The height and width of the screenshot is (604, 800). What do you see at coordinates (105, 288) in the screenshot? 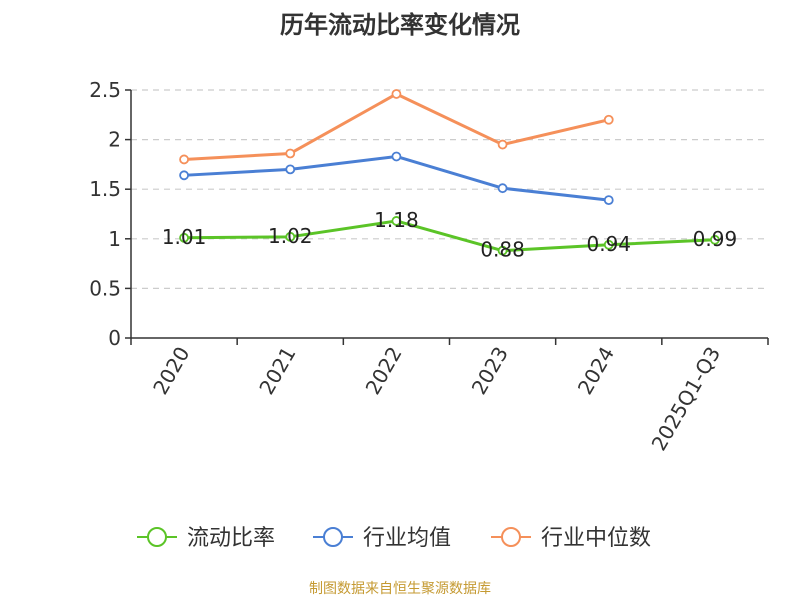
I see `y-tick-label: 0.5` at bounding box center [105, 288].